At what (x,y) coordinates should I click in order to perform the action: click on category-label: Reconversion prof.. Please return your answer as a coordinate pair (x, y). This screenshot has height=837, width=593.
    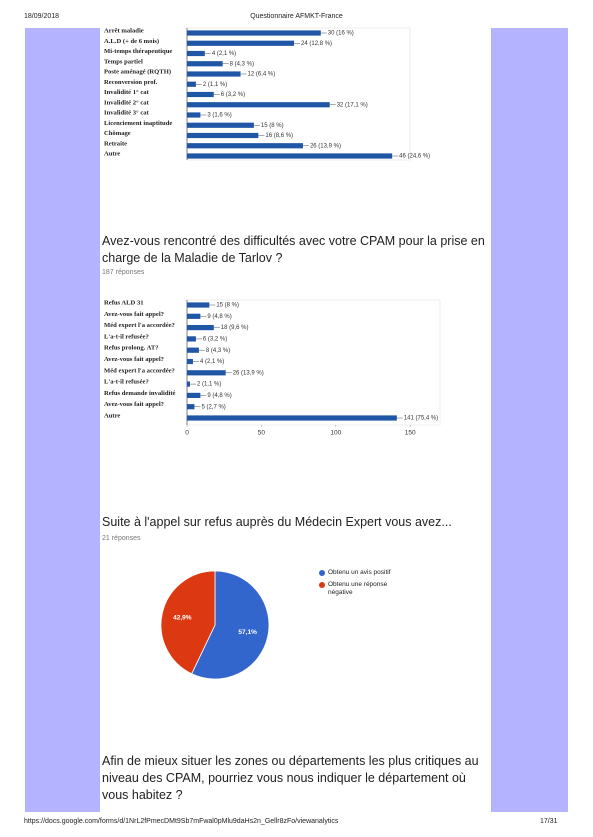
    Looking at the image, I should click on (131, 82).